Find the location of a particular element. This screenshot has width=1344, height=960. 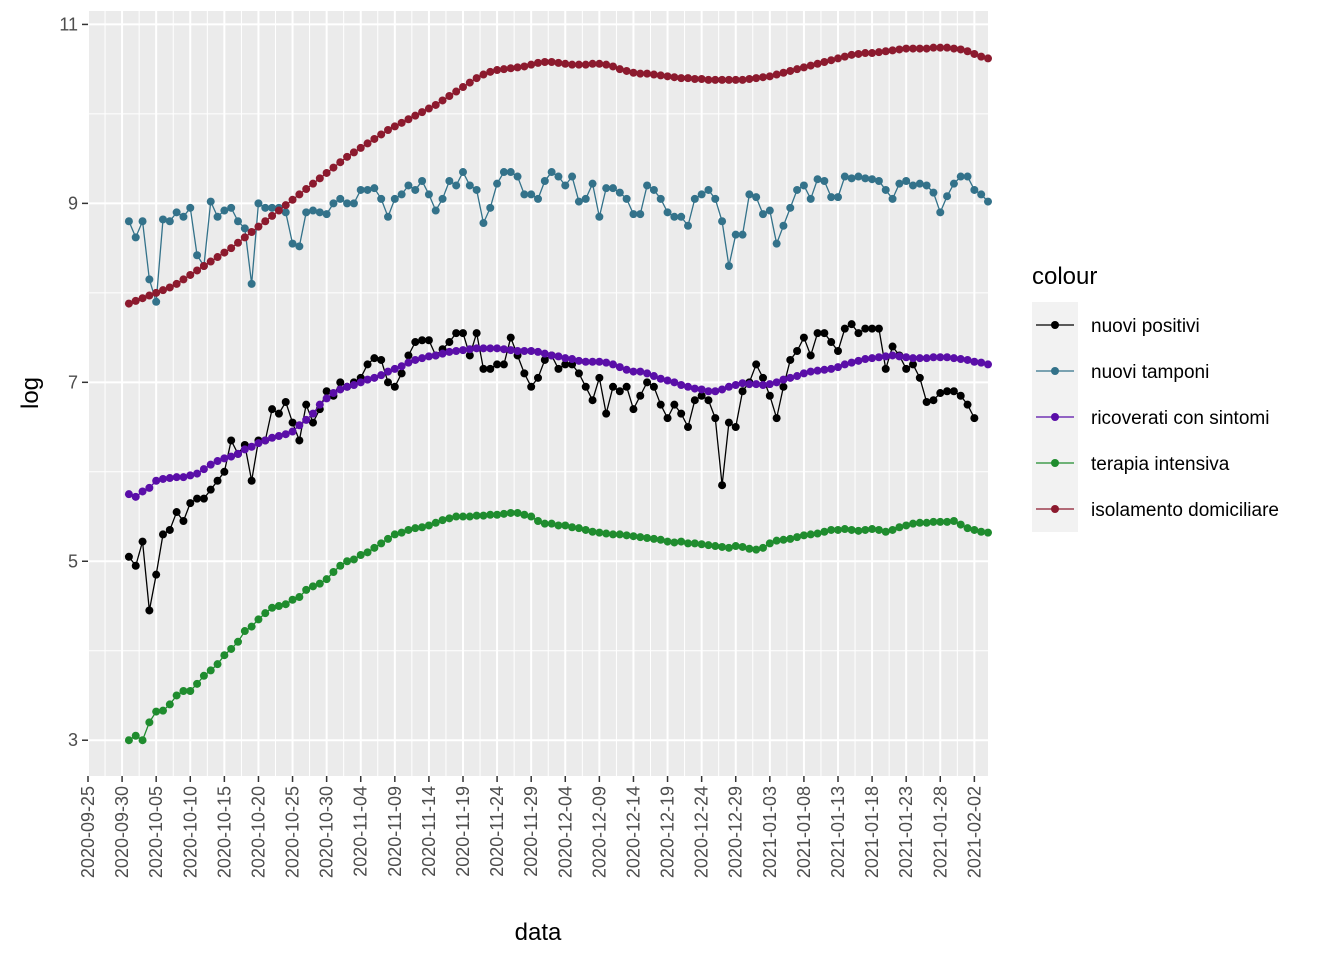

x-tick-label: 2020-11-24 is located at coordinates (497, 831).